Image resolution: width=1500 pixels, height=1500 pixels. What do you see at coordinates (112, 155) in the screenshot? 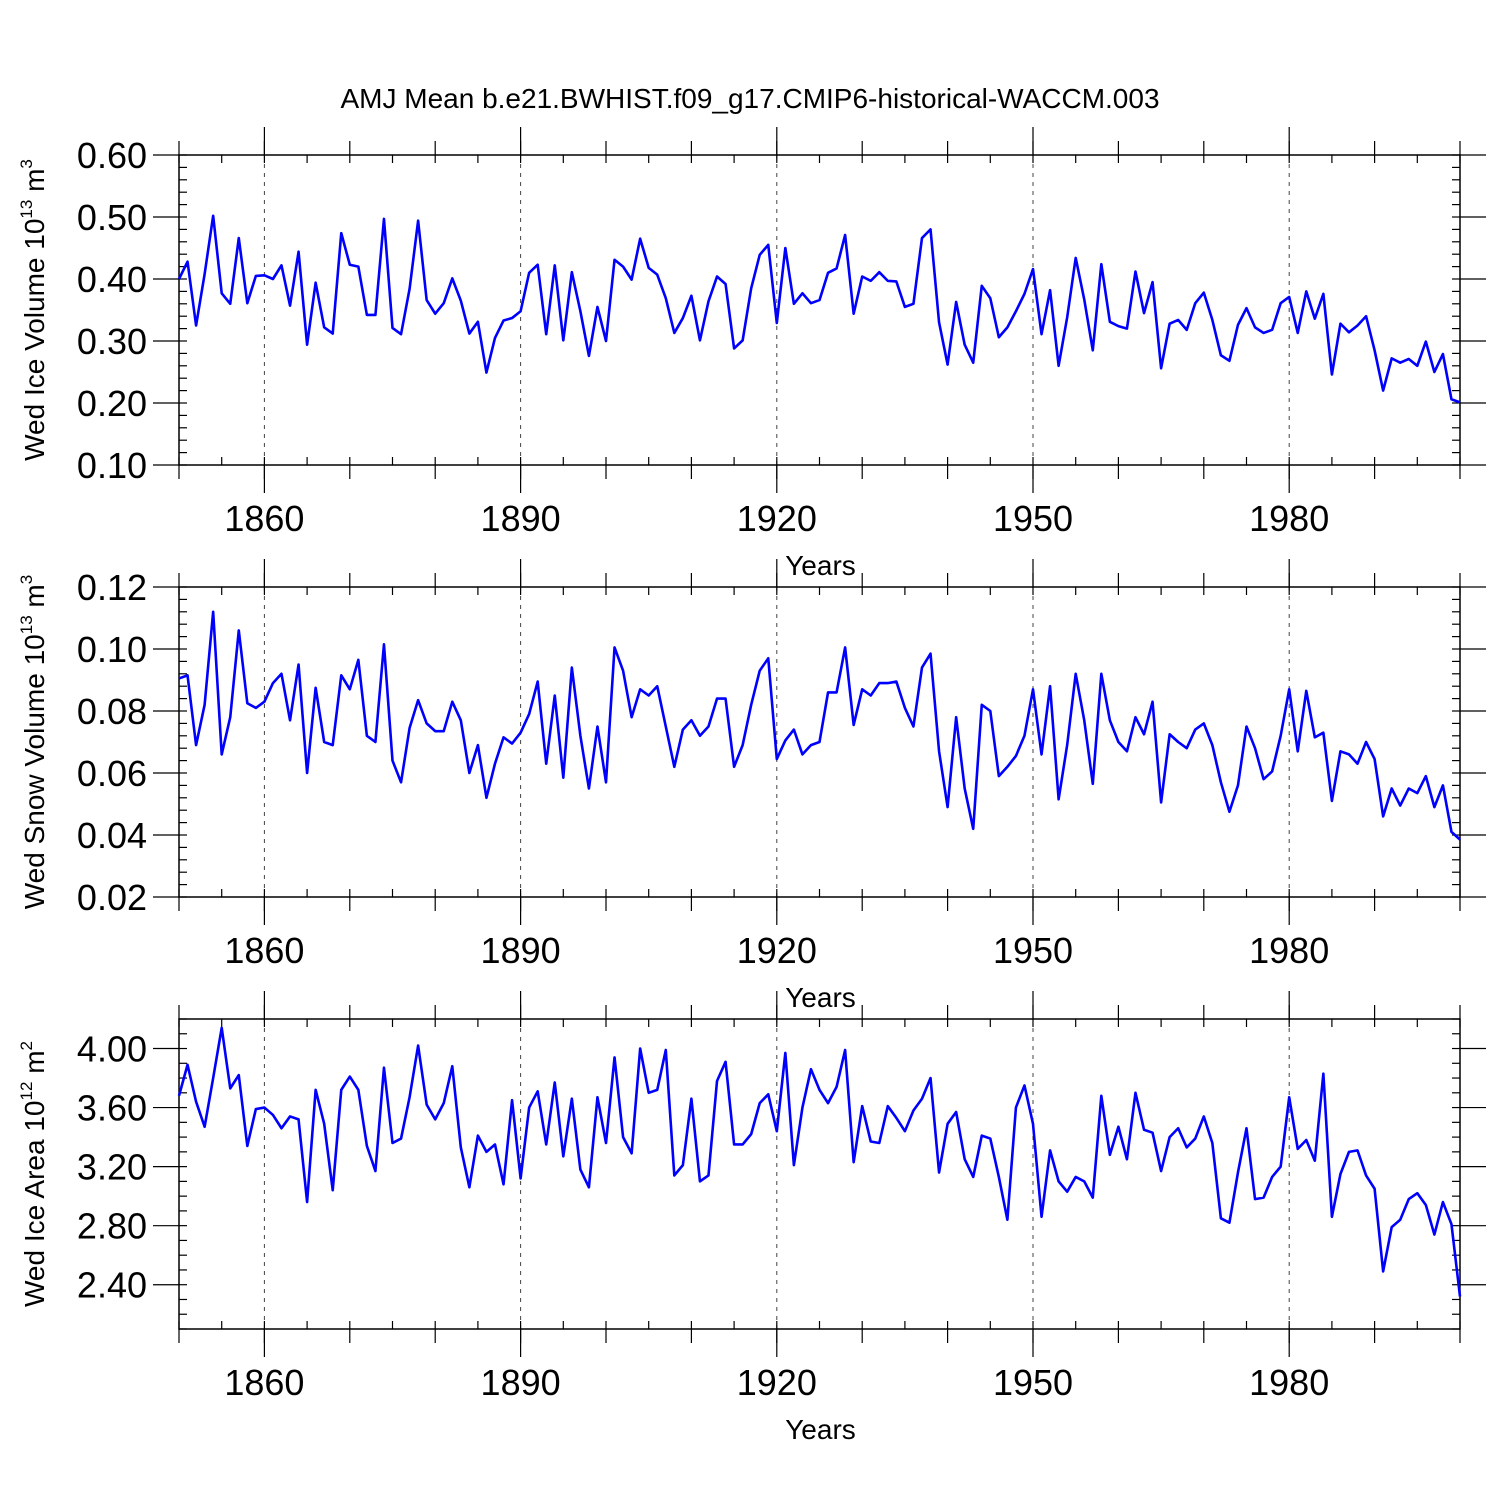
I see `y-tick-label: 0.60` at bounding box center [112, 155].